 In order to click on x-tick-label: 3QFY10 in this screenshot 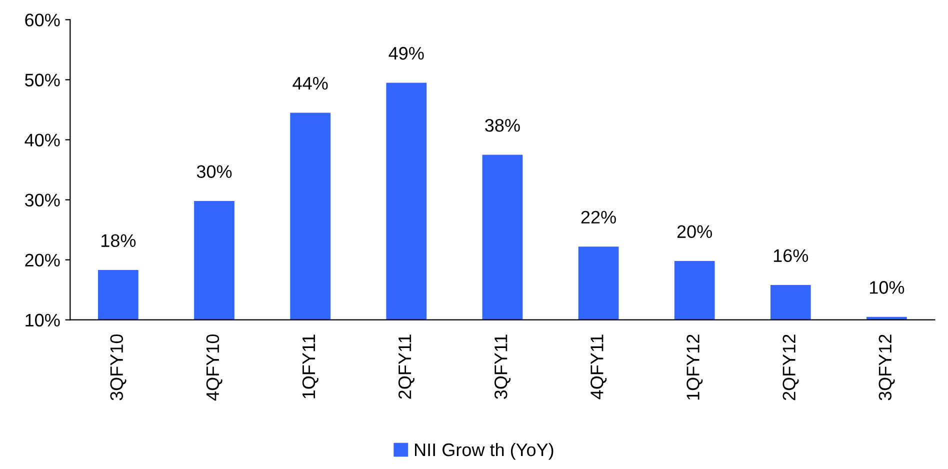, I will do `click(118, 367)`.